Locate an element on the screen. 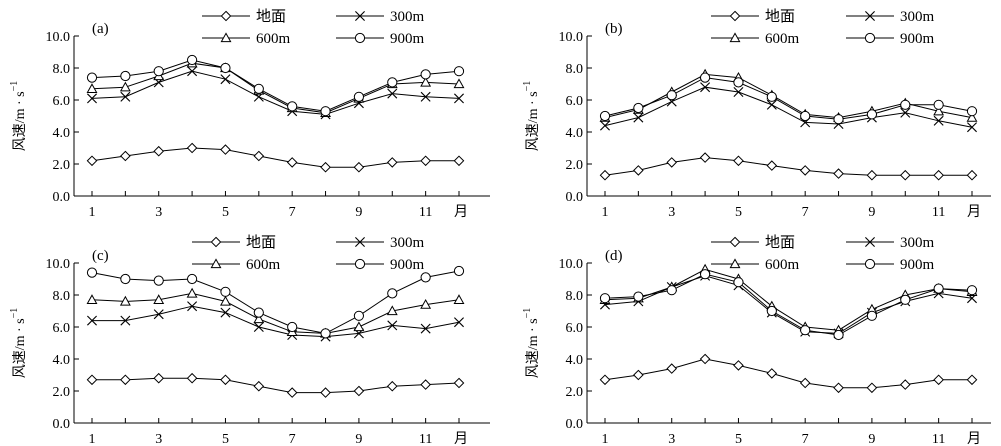 Image resolution: width=1001 pixels, height=446 pixels. x-tick-label: 3 is located at coordinates (158, 212).